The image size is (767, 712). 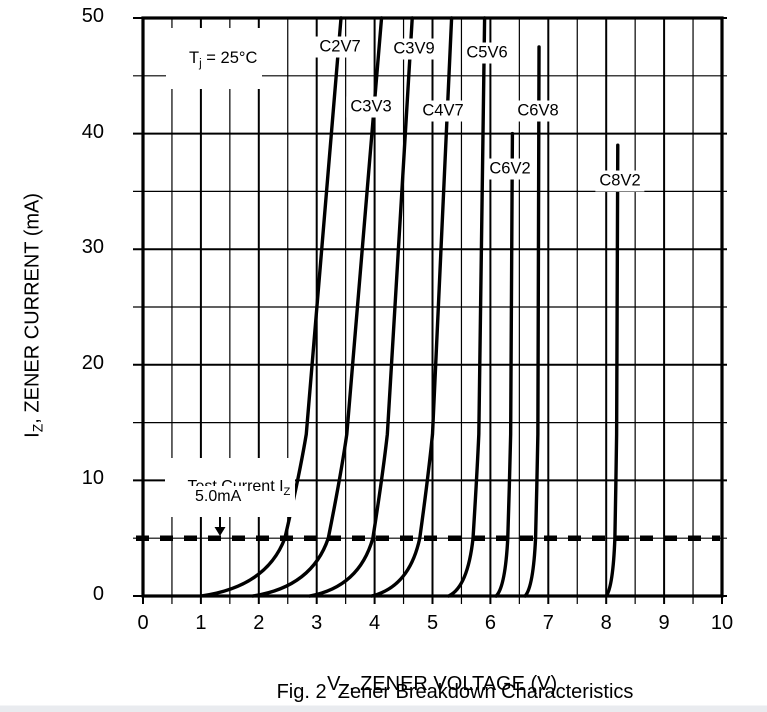 I want to click on x-tick-label-7: 7, so click(x=548, y=623).